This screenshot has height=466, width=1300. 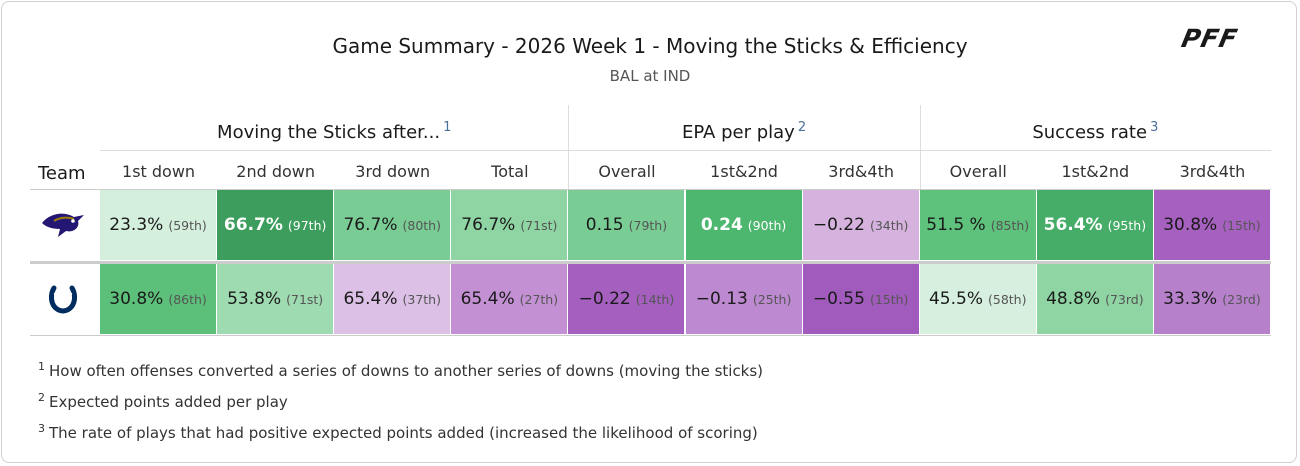 What do you see at coordinates (62, 173) in the screenshot?
I see `team-header: Team` at bounding box center [62, 173].